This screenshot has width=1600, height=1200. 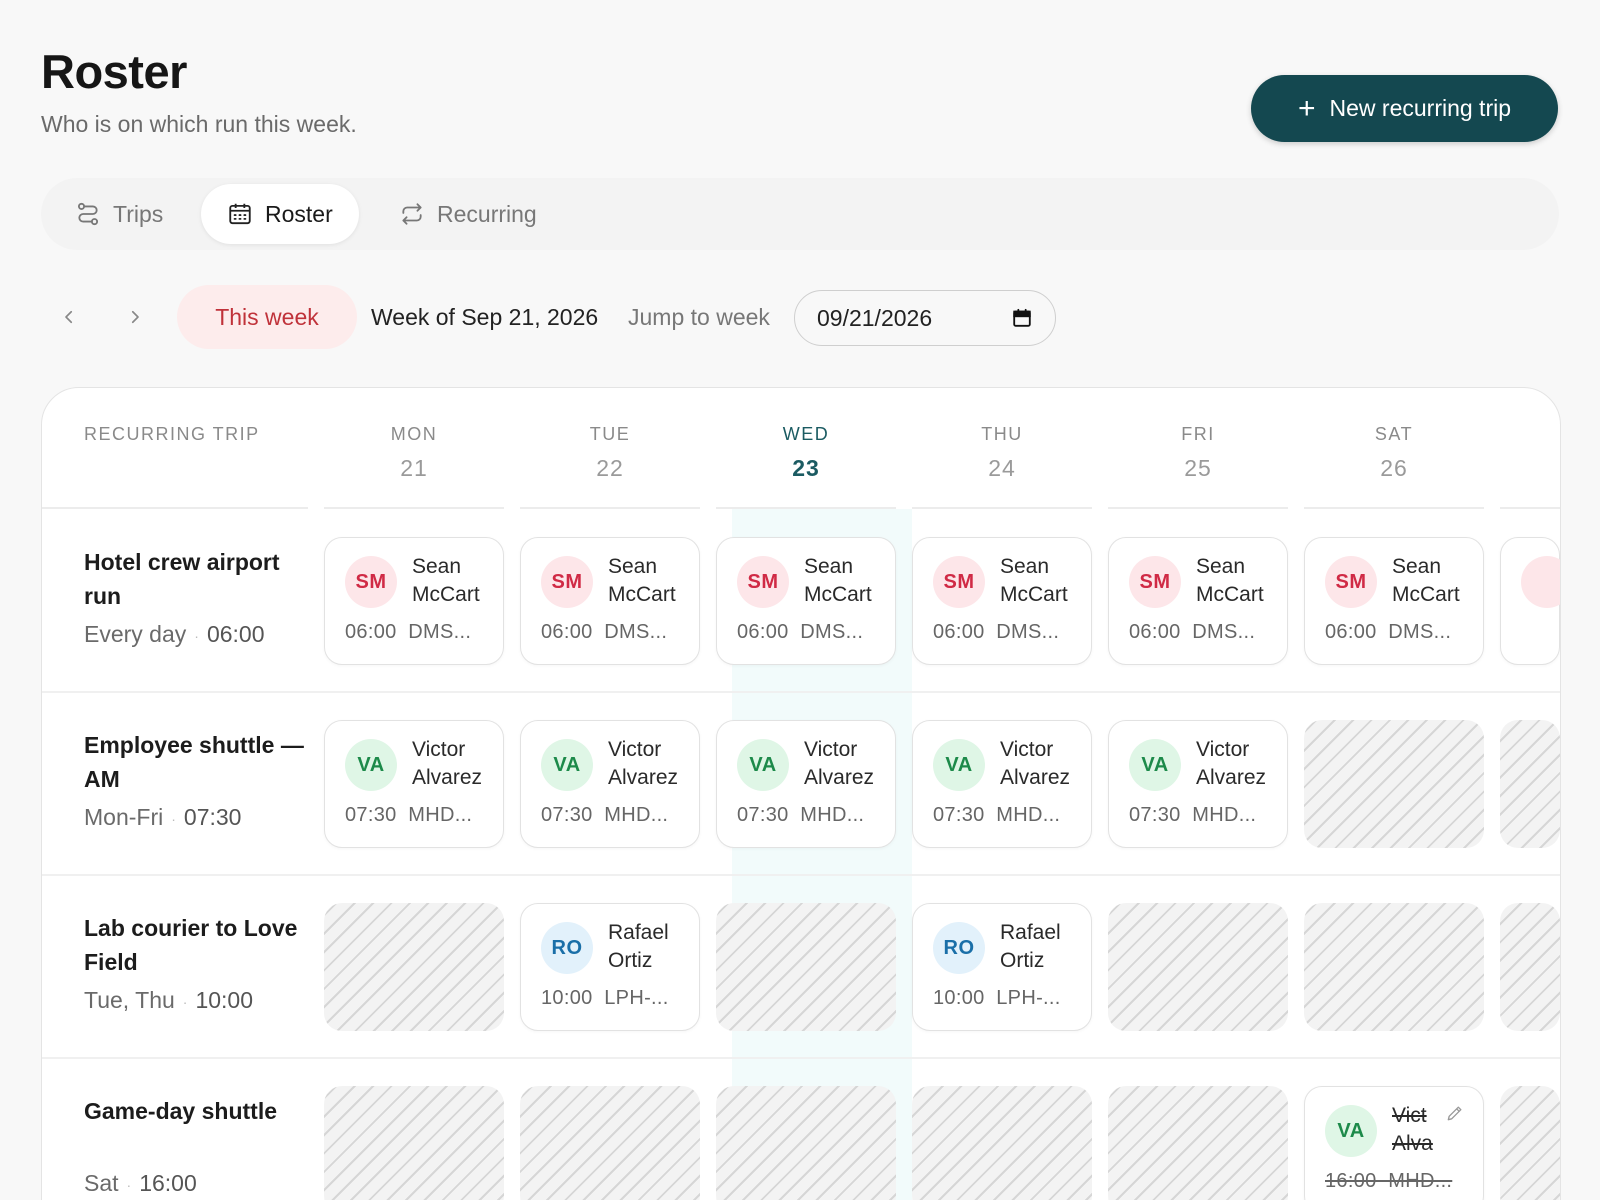 What do you see at coordinates (1409, 1115) in the screenshot?
I see `driver-first-name: Vict` at bounding box center [1409, 1115].